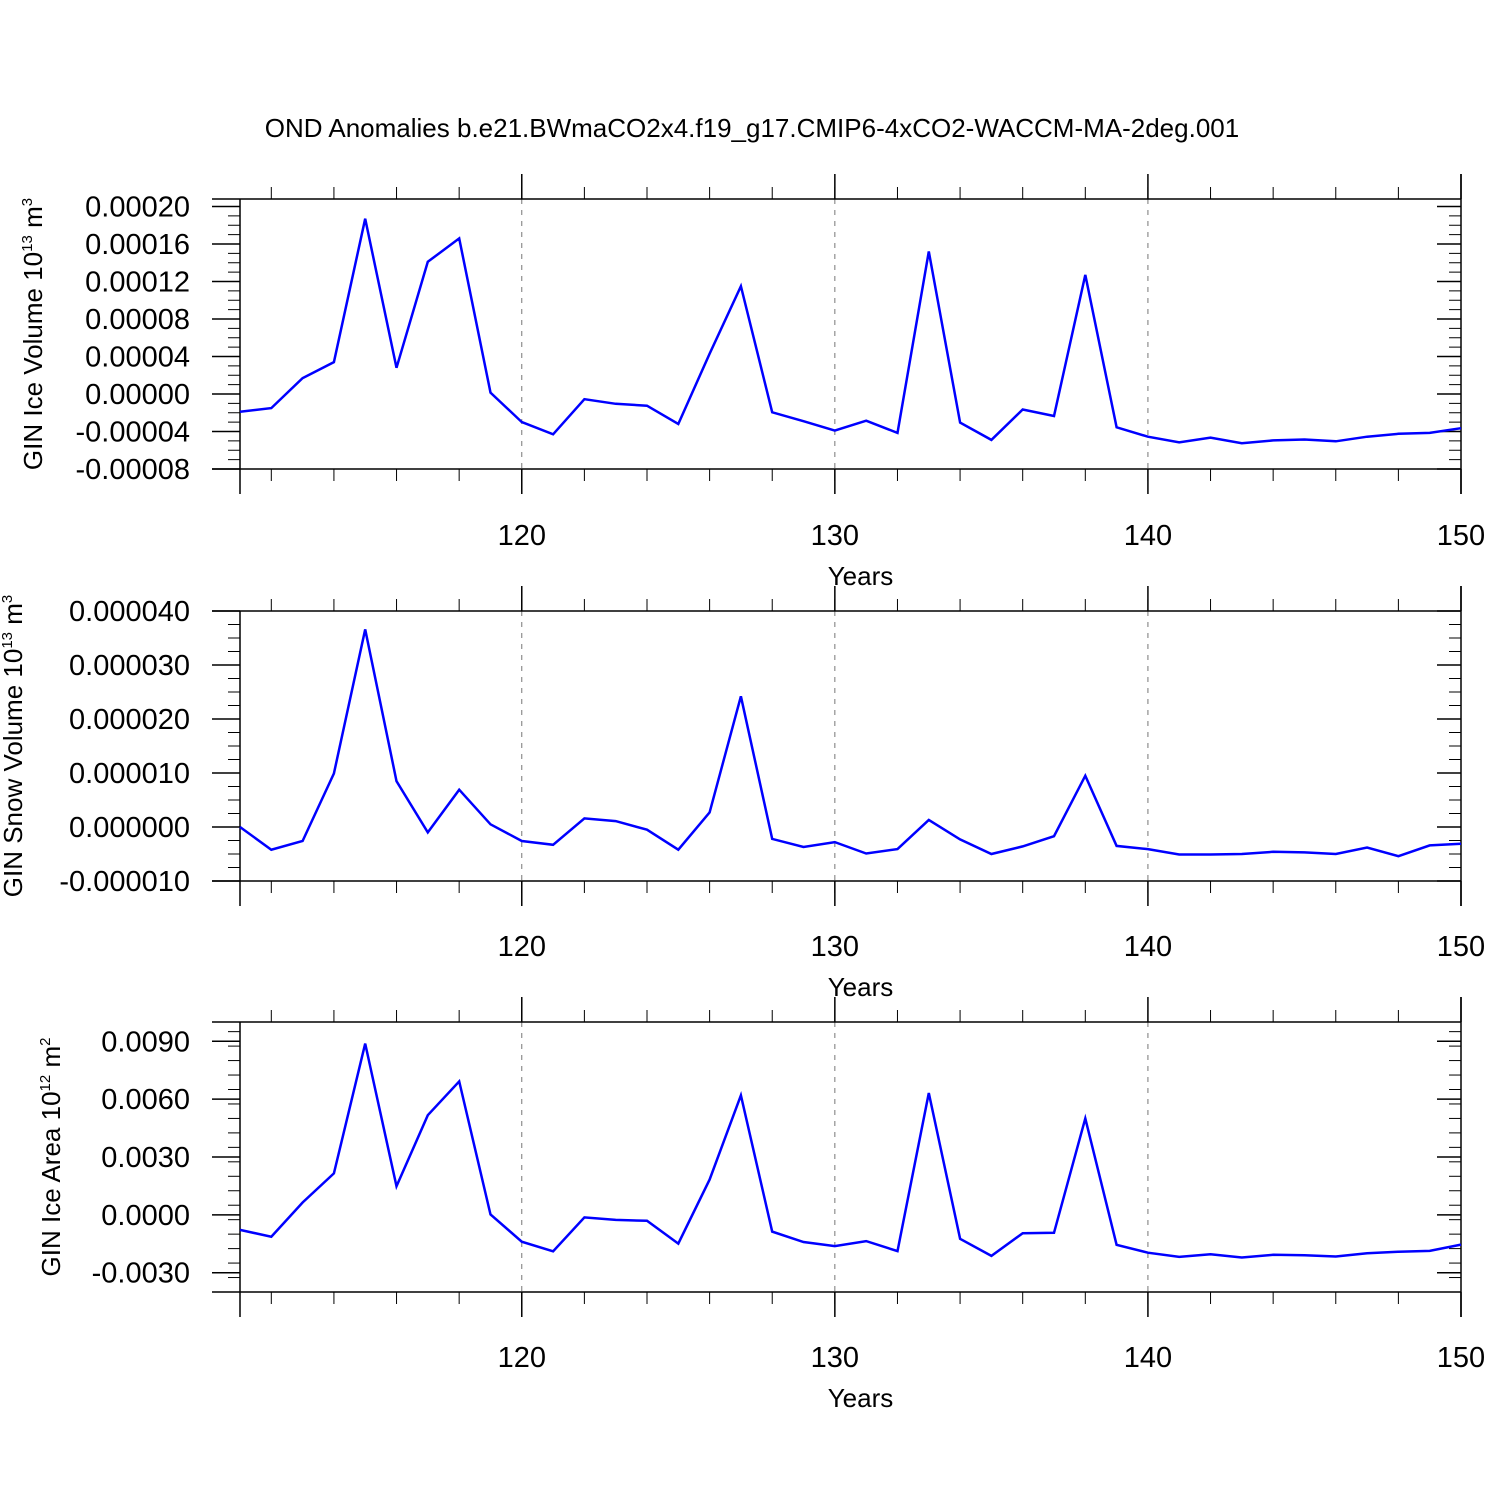 The image size is (1500, 1500). I want to click on y-tick-label: 0.00012, so click(137, 283).